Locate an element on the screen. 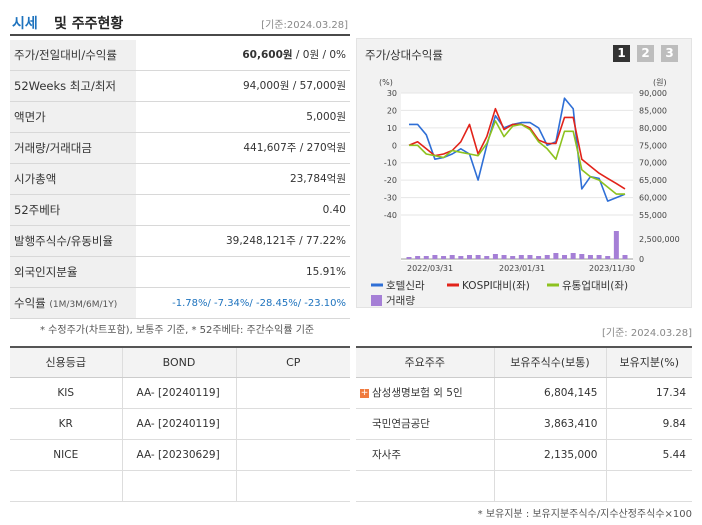 This screenshot has height=525, width=702. info-value: 5,000원 is located at coordinates (326, 117).